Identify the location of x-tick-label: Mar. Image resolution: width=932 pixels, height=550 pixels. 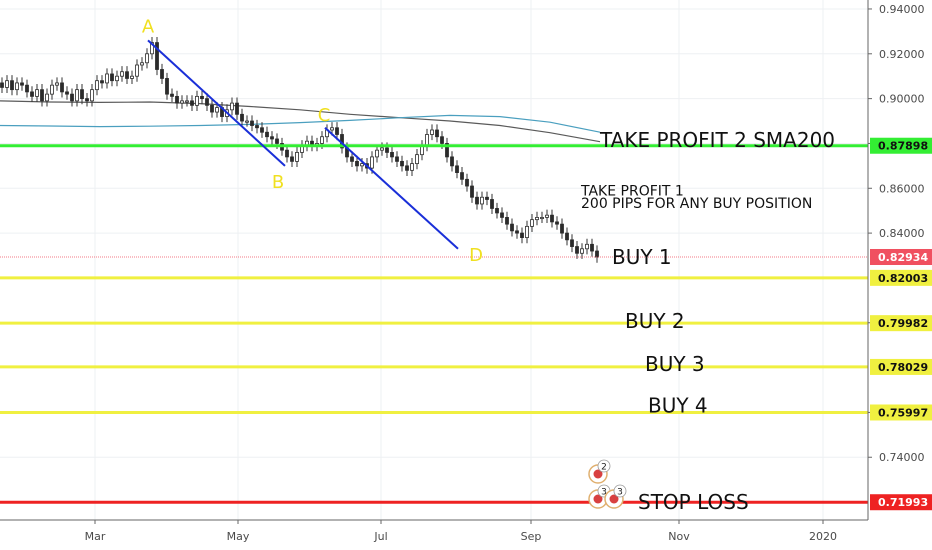
(95, 536).